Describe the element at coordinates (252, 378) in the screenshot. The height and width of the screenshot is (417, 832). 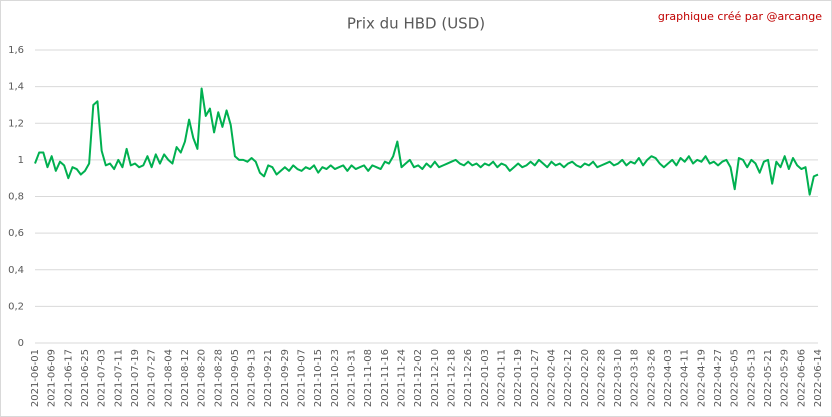
I see `x-tick-label: 2021-09-13` at that location.